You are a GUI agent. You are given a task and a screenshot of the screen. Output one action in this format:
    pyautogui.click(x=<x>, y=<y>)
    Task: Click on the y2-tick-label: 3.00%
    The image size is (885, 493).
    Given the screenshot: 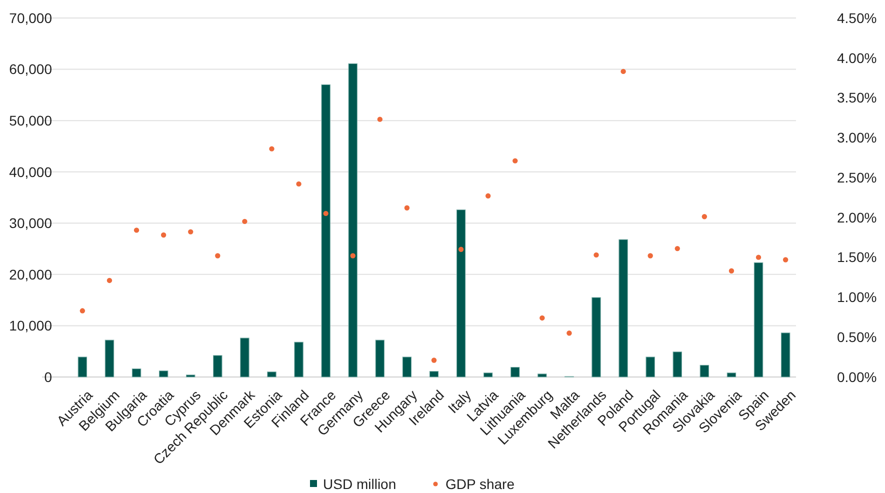 What is the action you would take?
    pyautogui.click(x=857, y=138)
    